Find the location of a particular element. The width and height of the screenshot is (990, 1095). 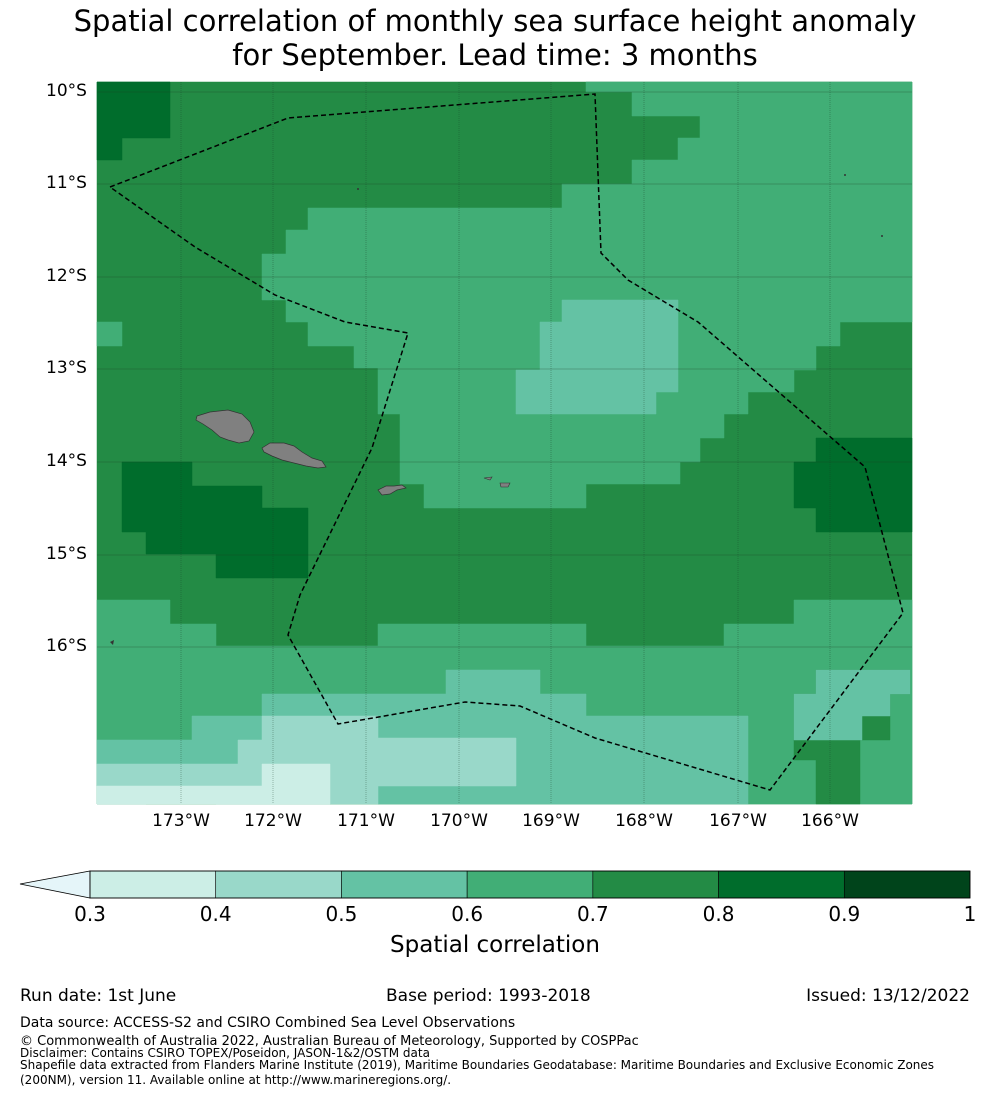

colorbar-tick-label: 0.4 is located at coordinates (215, 914).